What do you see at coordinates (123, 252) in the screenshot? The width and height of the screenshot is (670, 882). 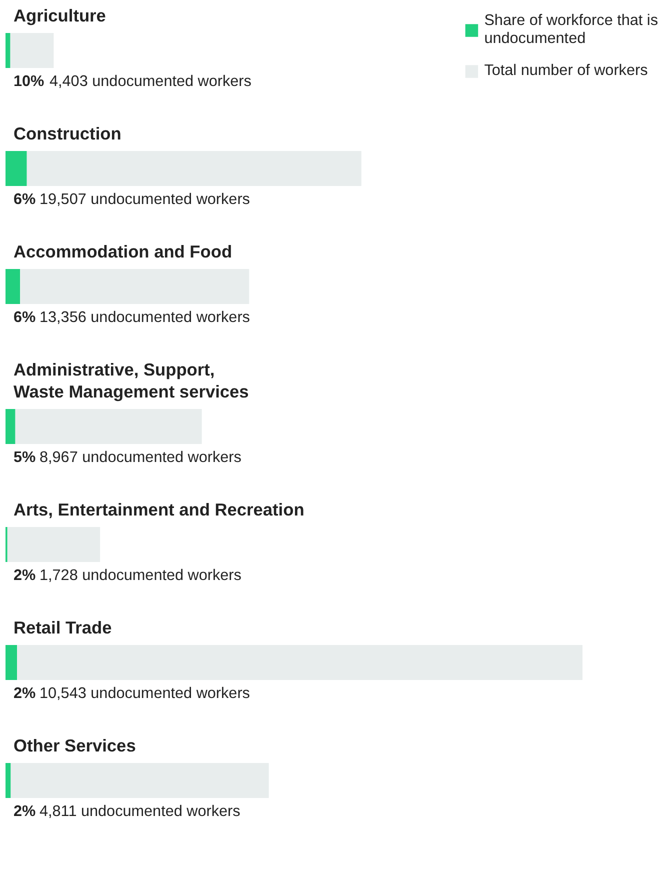 I see `y-tick-label: Accommodation and Food` at bounding box center [123, 252].